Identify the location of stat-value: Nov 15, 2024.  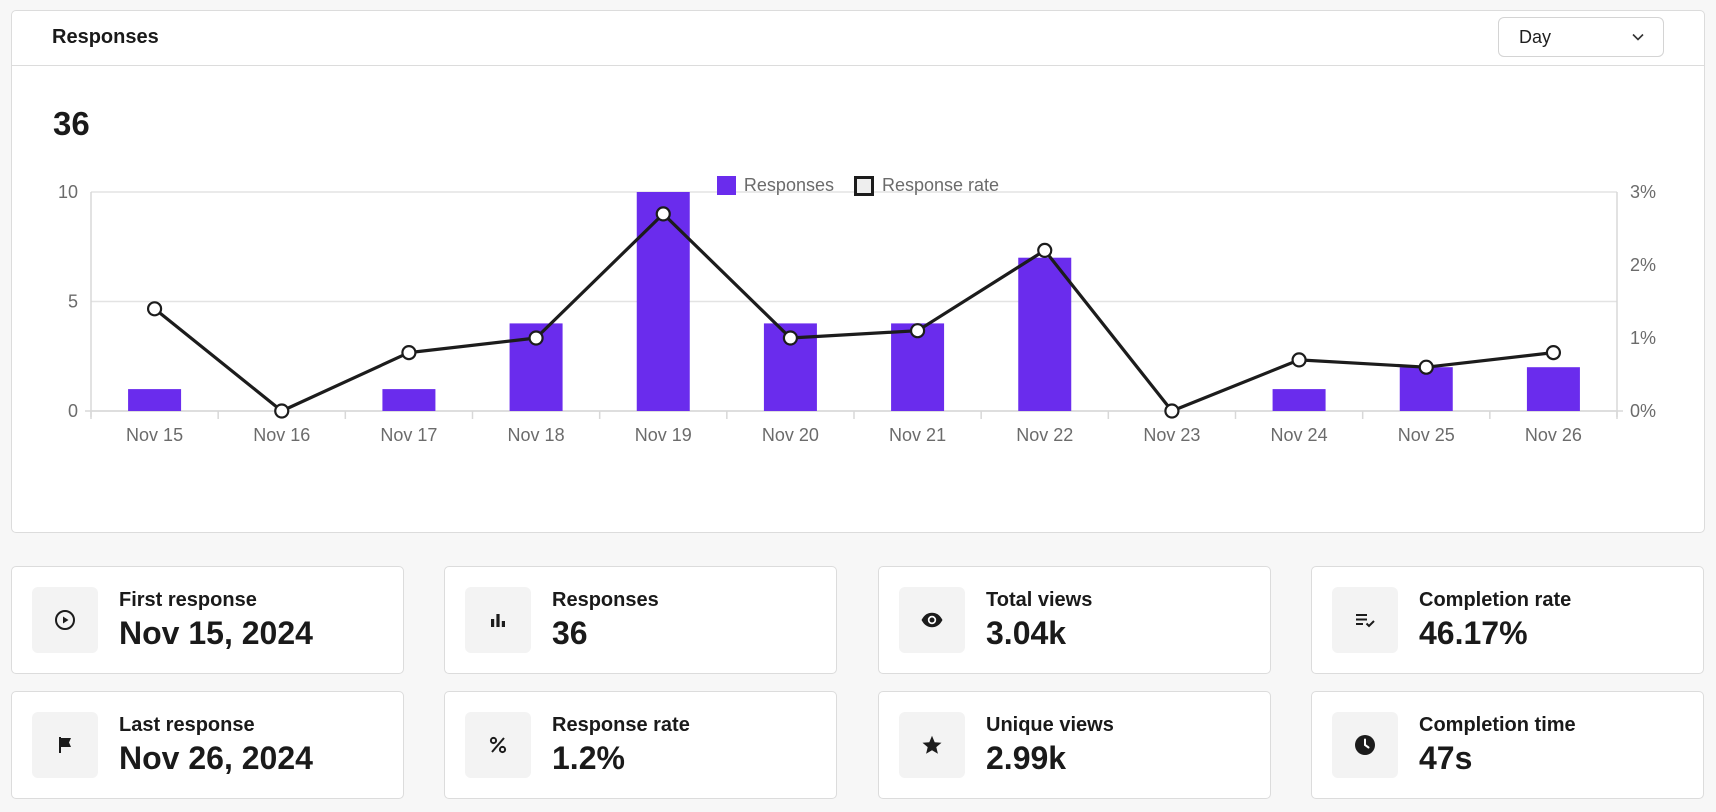
(216, 633).